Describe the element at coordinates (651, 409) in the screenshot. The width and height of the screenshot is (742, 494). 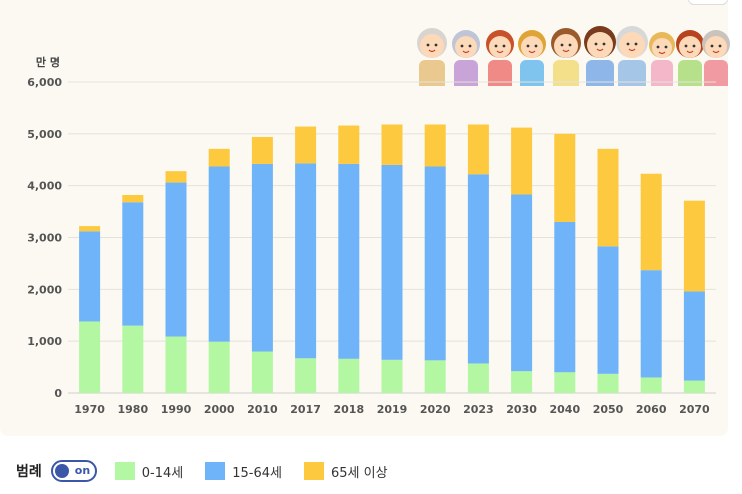
I see `x-tick-label: 2060` at that location.